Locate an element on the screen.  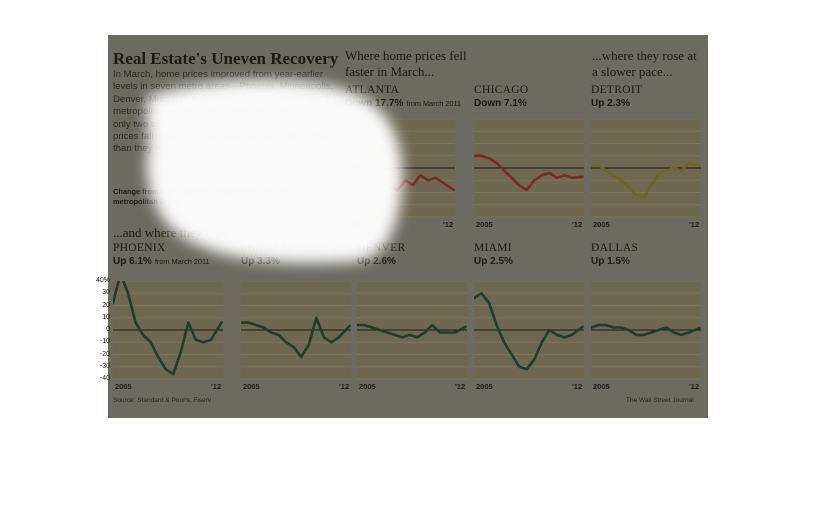
phoenix-y-tick: -20 is located at coordinates (104, 354).